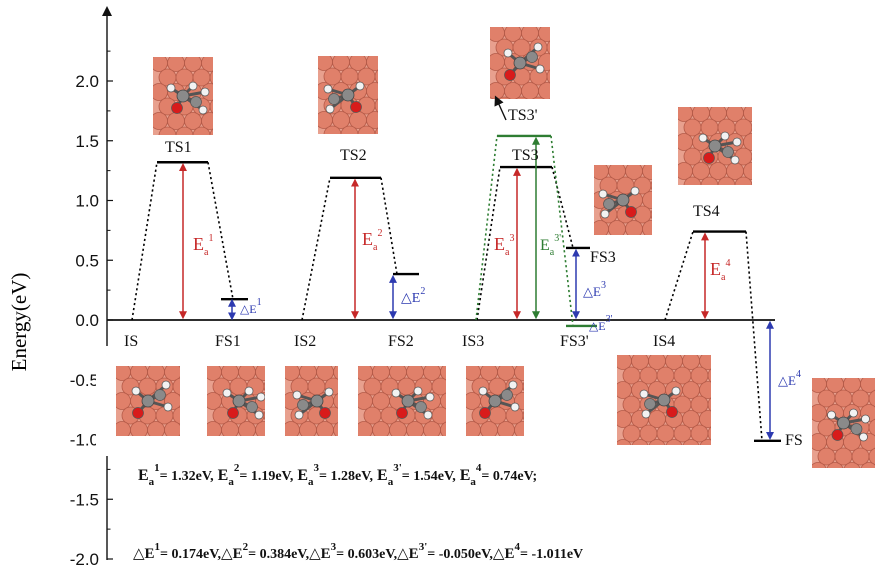 The width and height of the screenshot is (875, 566). Describe the element at coordinates (603, 257) in the screenshot. I see `label-fs3: FS3` at that location.